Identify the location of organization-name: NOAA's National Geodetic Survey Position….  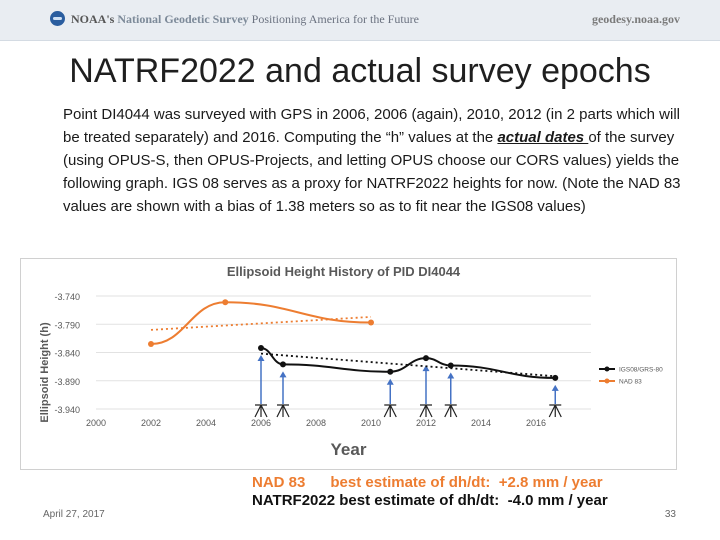
(245, 19).